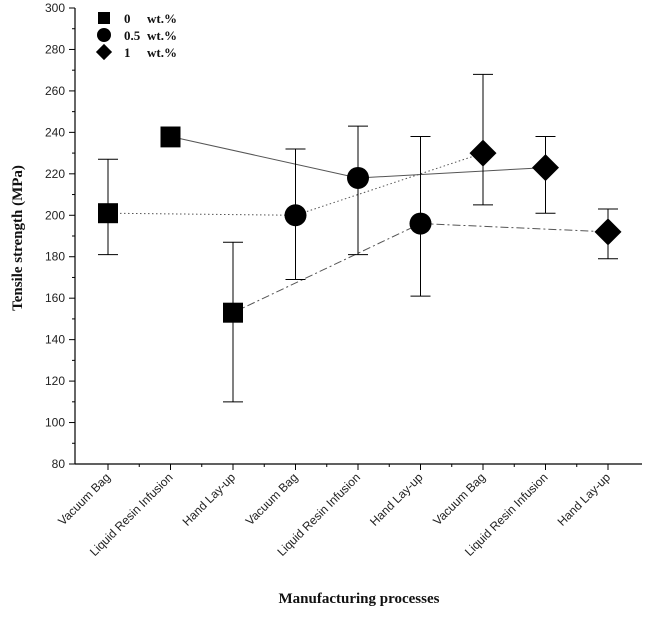 This screenshot has width=648, height=620. Describe the element at coordinates (55, 381) in the screenshot. I see `y-tick-label: 120` at that location.